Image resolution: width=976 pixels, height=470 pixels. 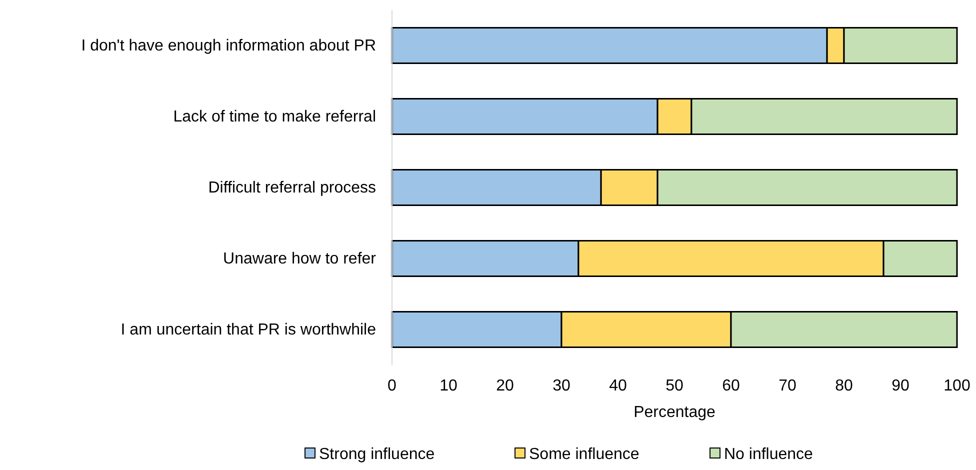 What do you see at coordinates (584, 454) in the screenshot?
I see `legend-label: Some influence` at bounding box center [584, 454].